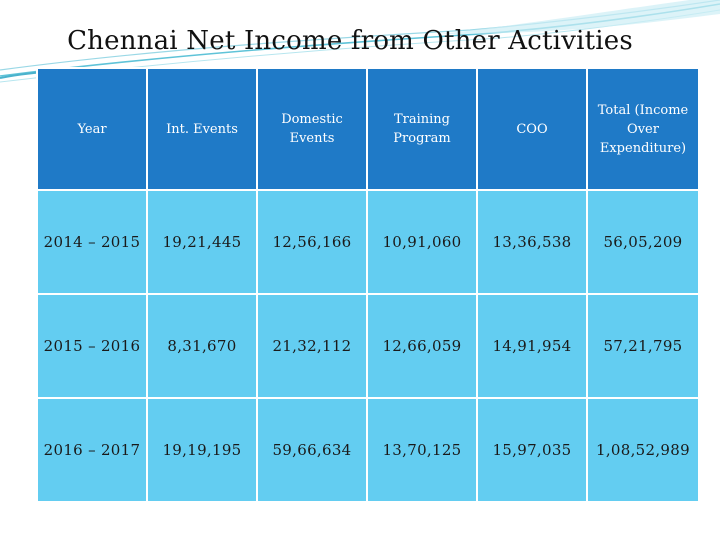 This screenshot has width=720, height=540. I want to click on cell-domestic-events: 59,66,634, so click(312, 450).